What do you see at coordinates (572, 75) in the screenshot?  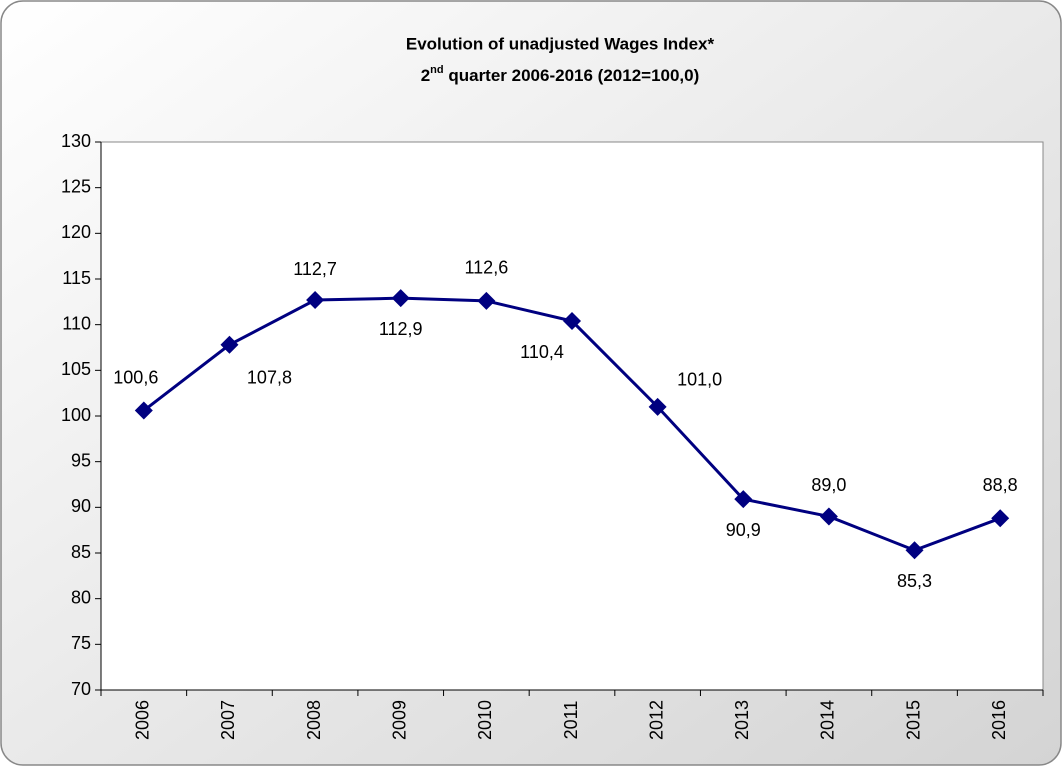 I see `subtitle-part: quarter 2006-2016 (2012=100,0)` at bounding box center [572, 75].